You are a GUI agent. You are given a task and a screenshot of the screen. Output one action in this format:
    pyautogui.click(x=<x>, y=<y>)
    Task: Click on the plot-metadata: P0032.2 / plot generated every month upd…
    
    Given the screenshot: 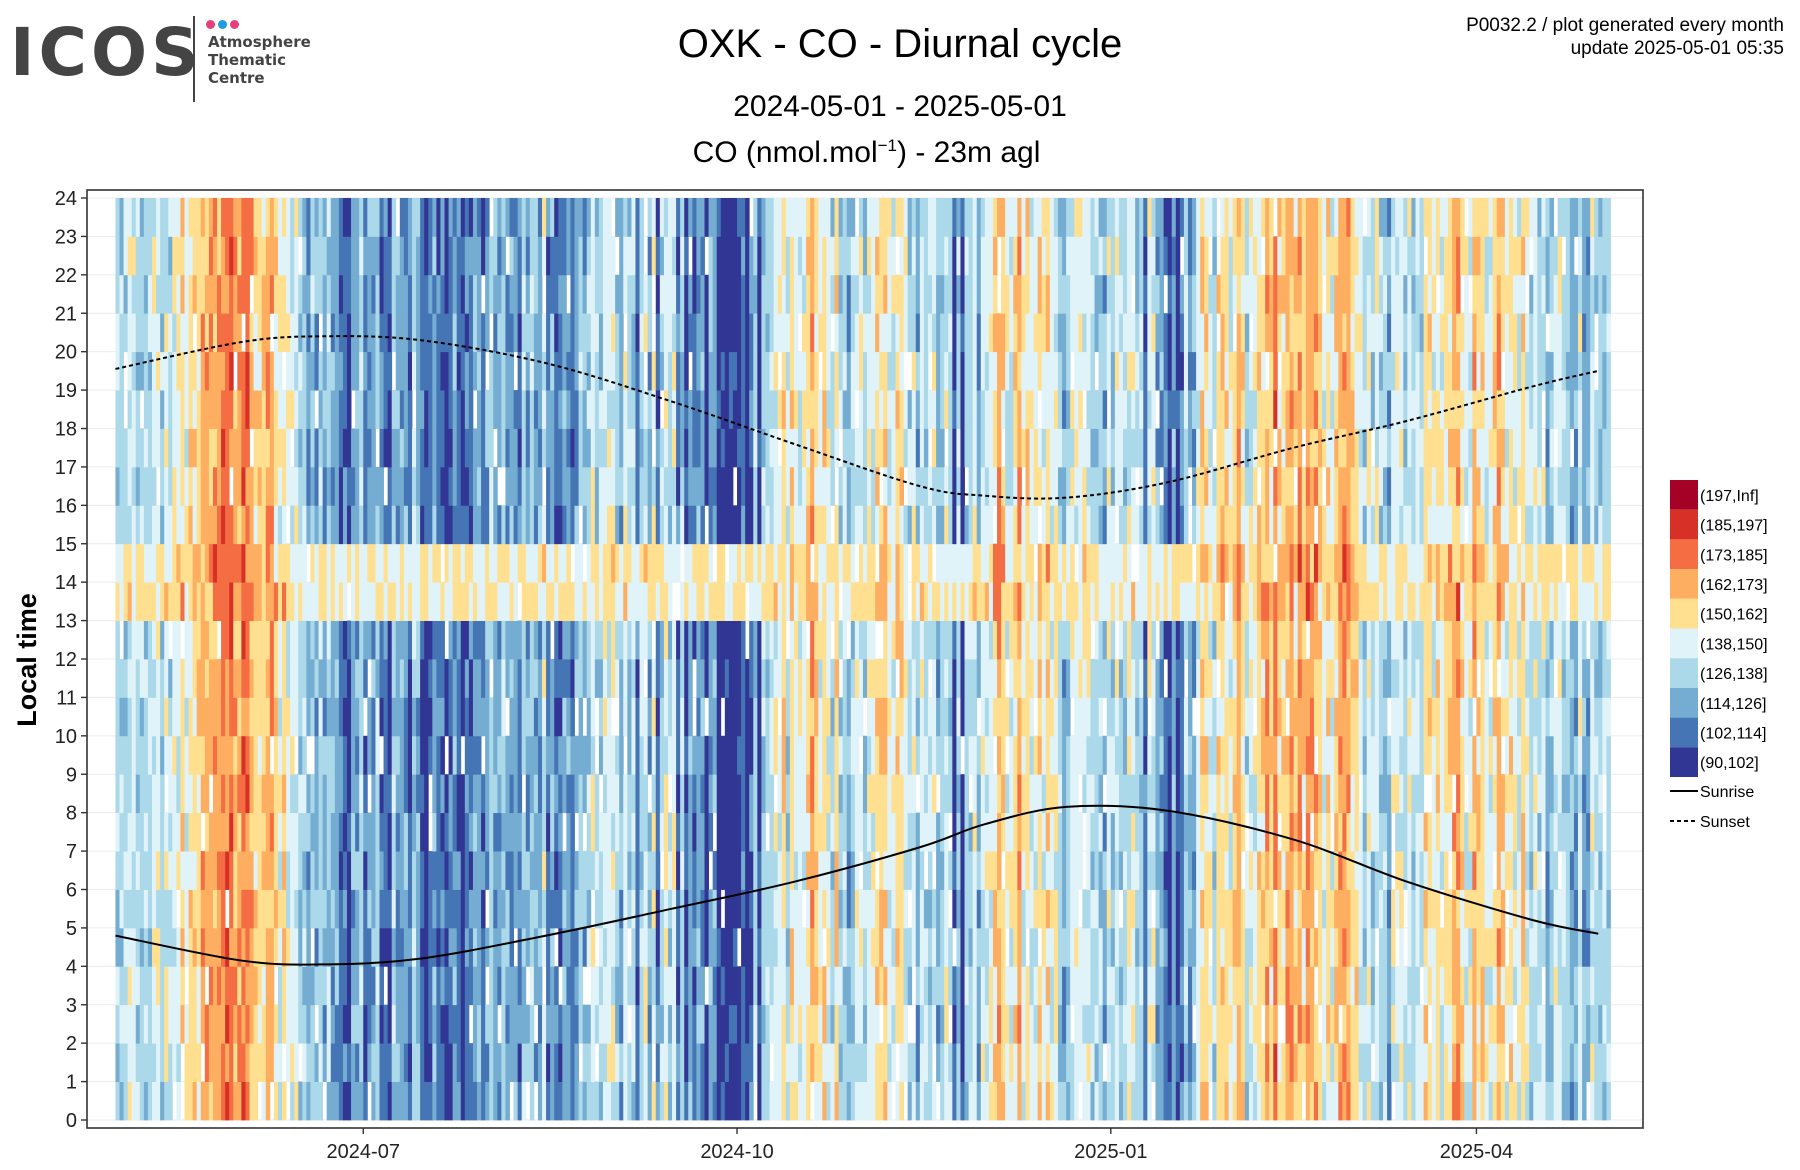 What is the action you would take?
    pyautogui.click(x=1625, y=37)
    